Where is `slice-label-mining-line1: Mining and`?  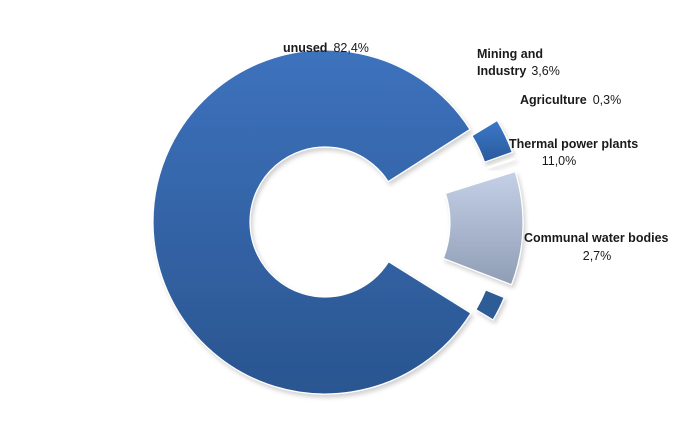 slice-label-mining-line1: Mining and is located at coordinates (510, 54).